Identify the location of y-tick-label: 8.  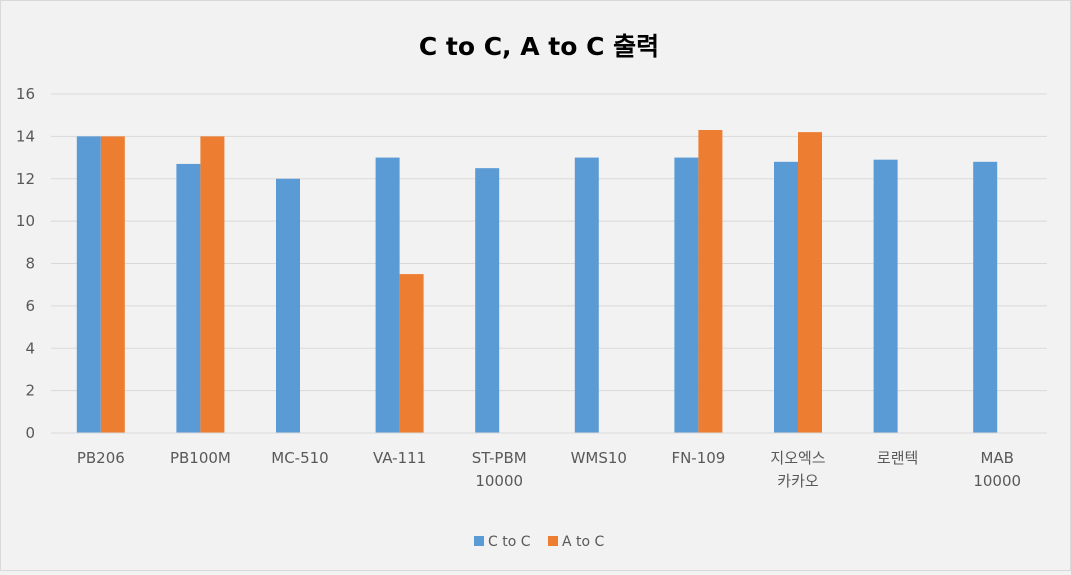
(30, 264).